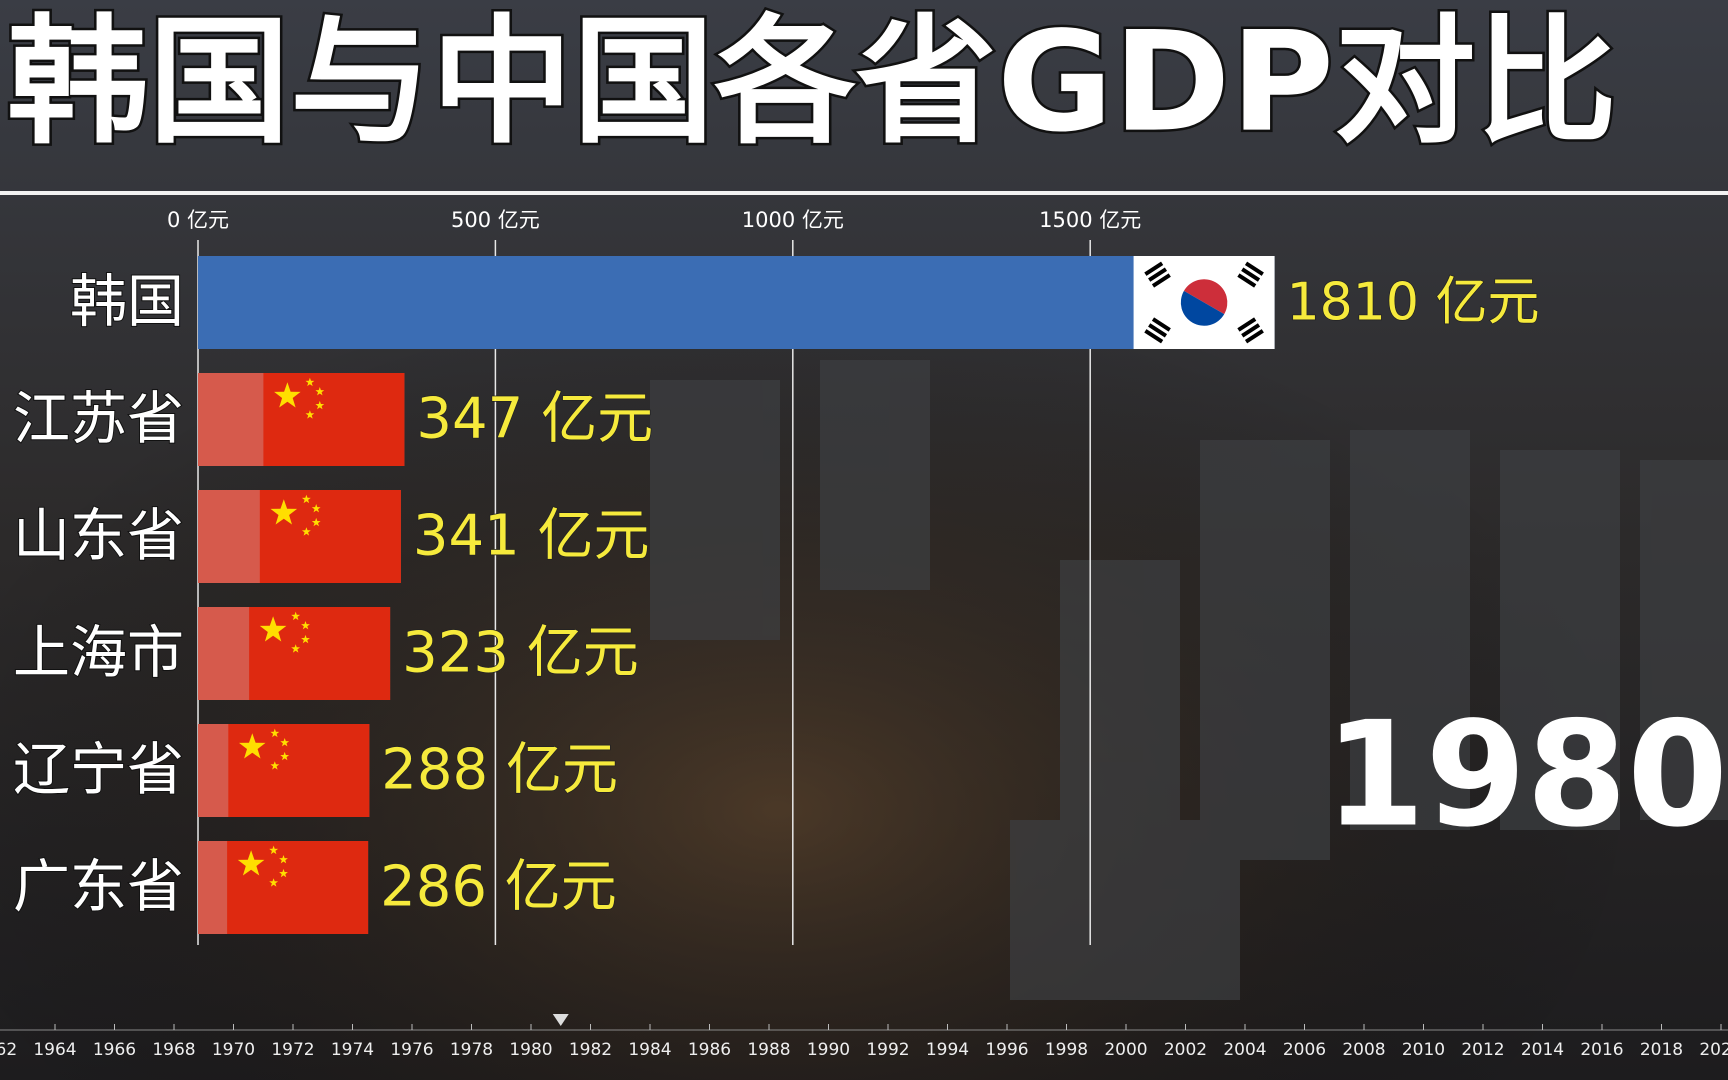  Describe the element at coordinates (54, 1050) in the screenshot. I see `timeline-label: 1964` at that location.